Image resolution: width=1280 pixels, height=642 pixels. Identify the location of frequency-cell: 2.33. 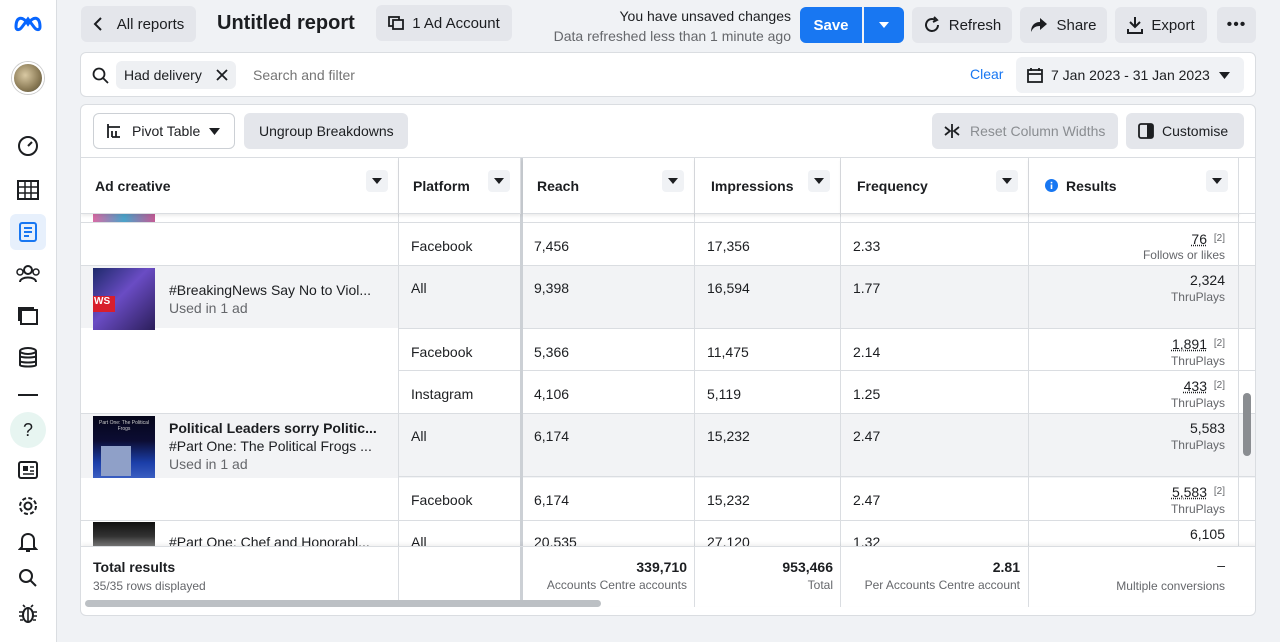
(867, 246).